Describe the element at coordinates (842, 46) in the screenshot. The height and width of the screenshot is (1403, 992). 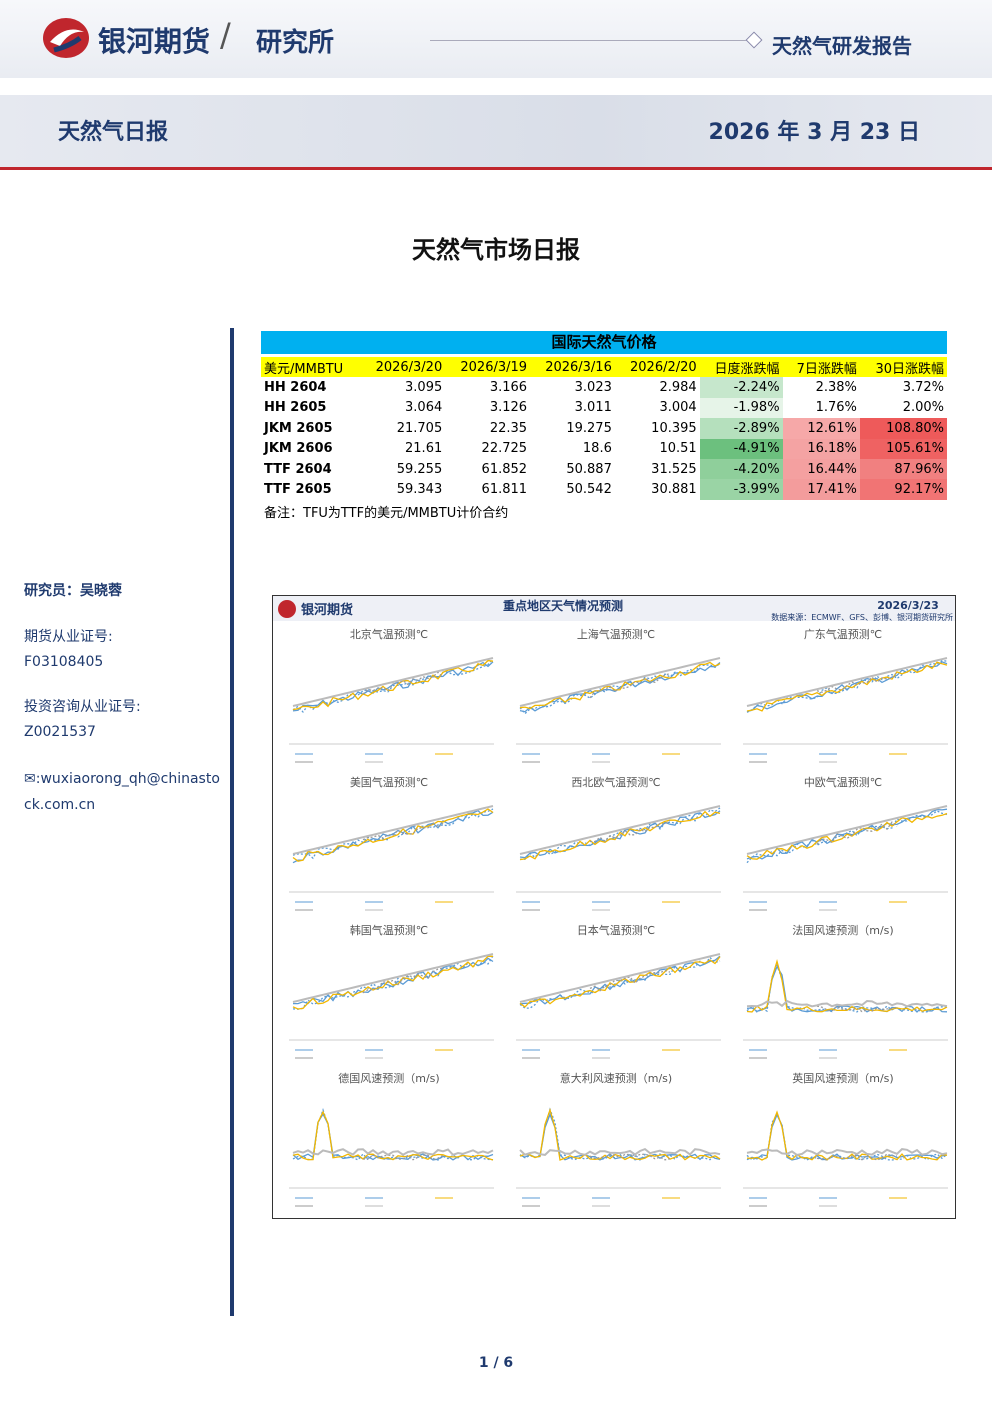
I see `report-type: 天然气研发报告` at that location.